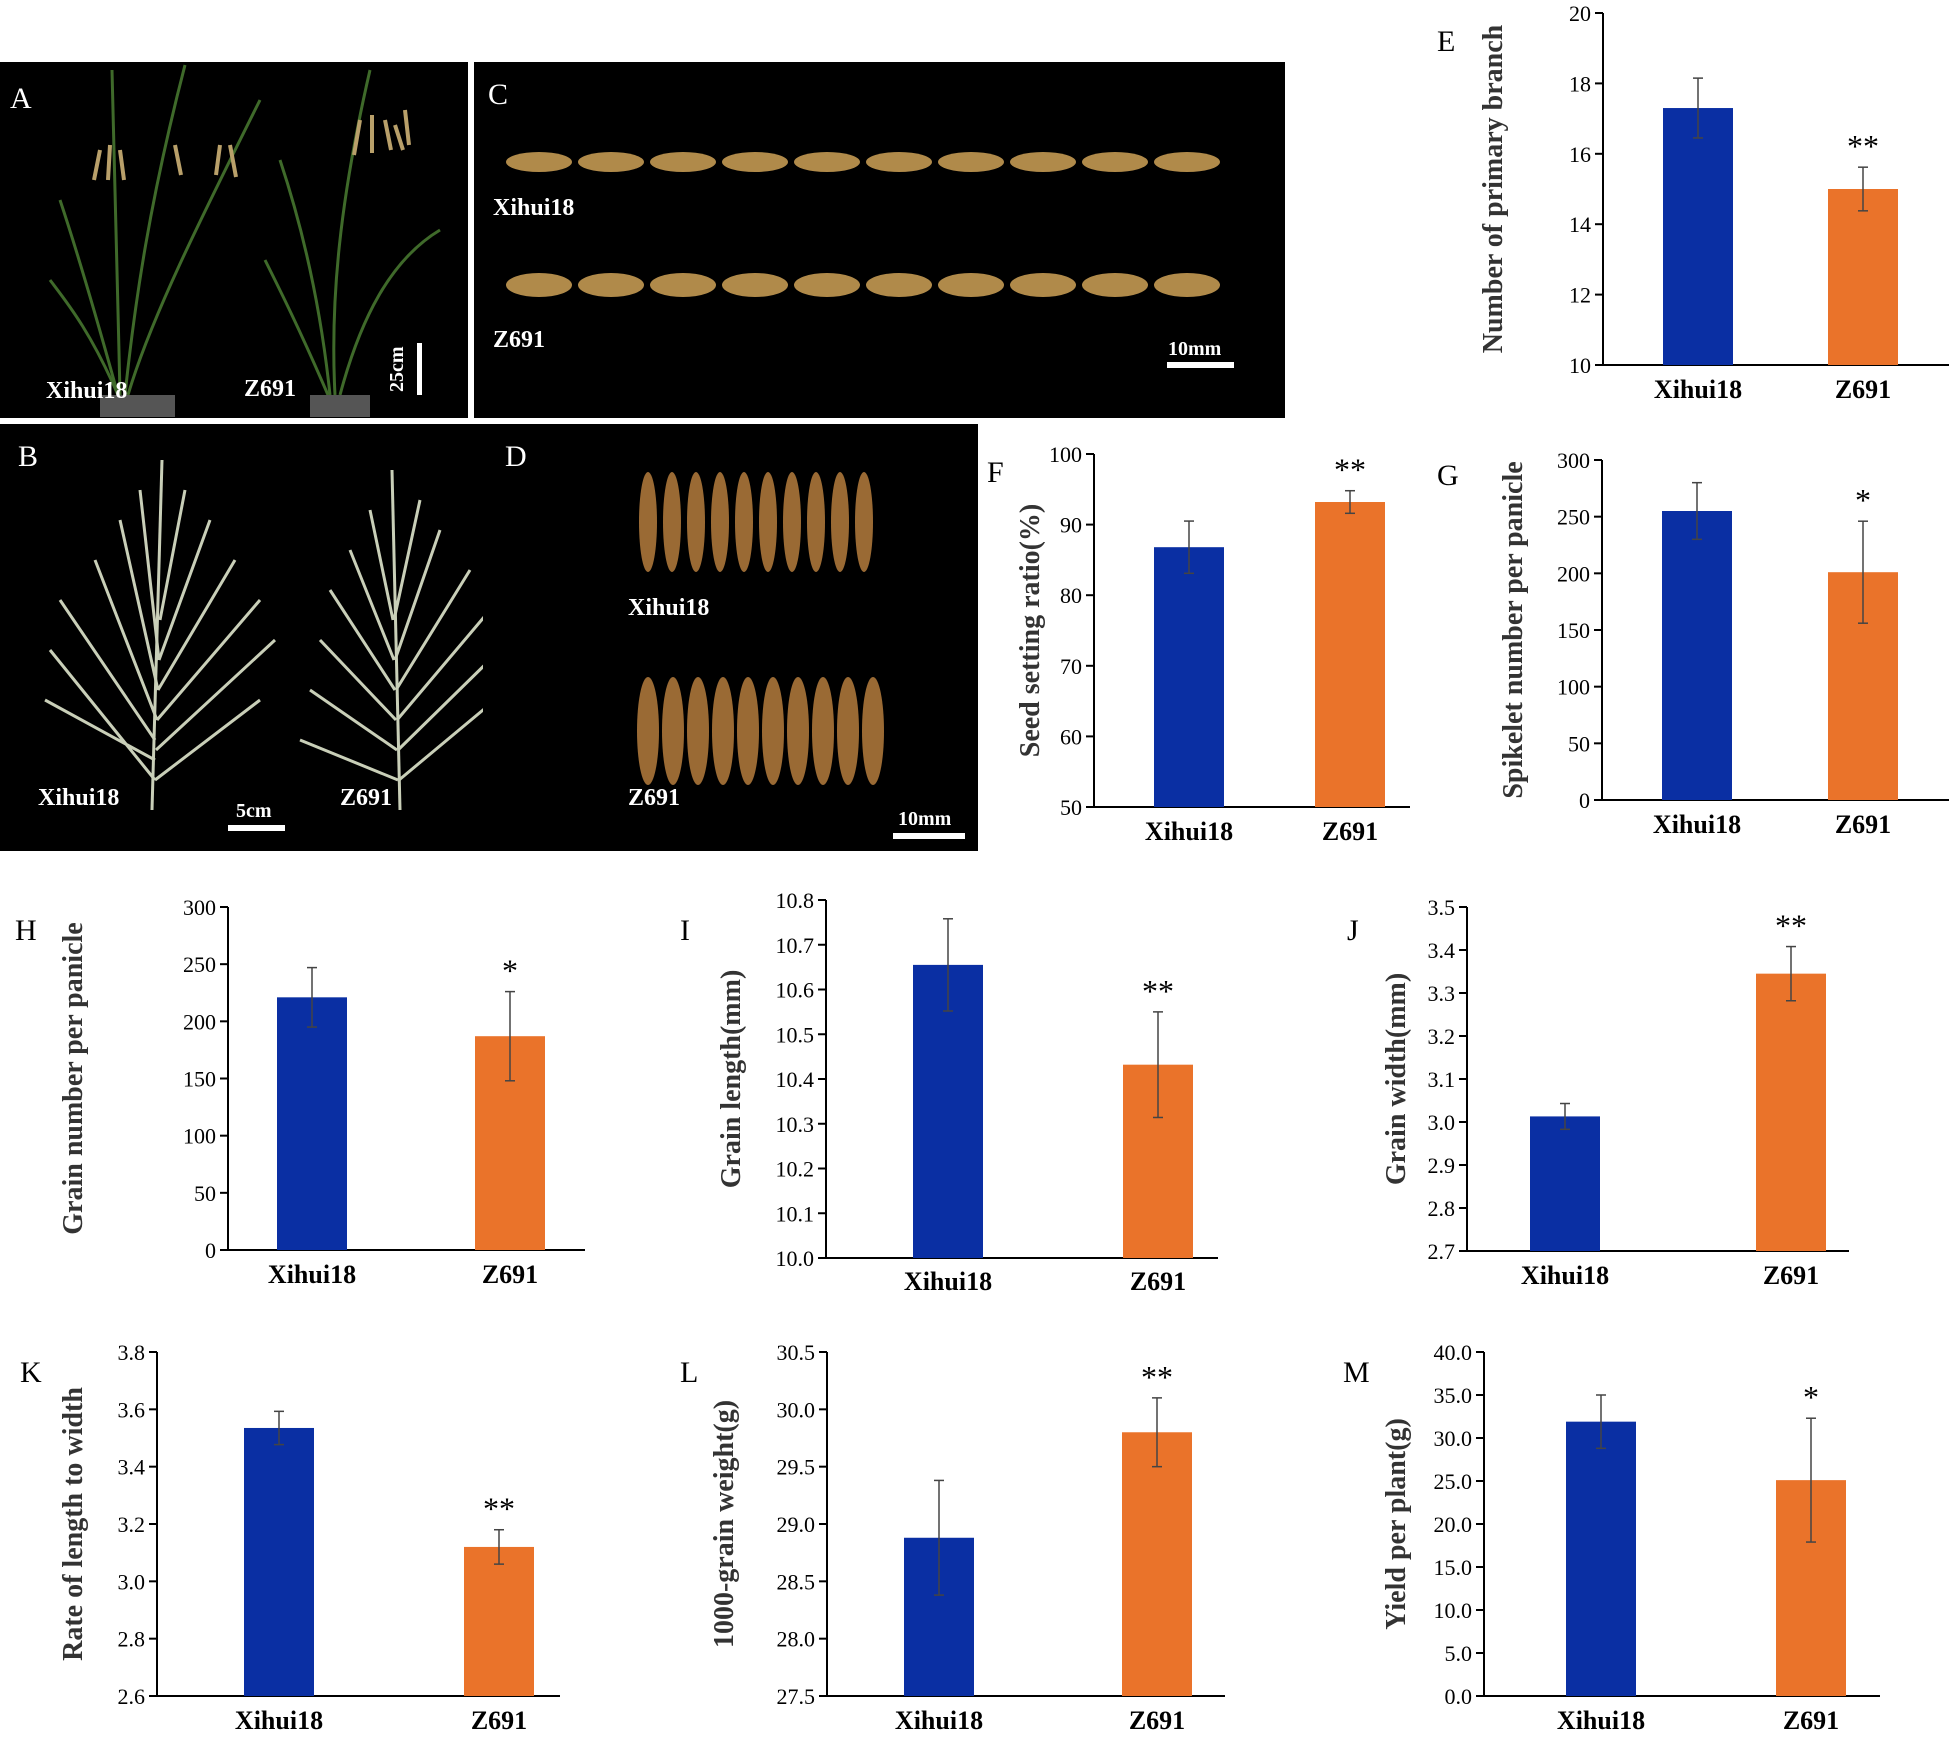 This screenshot has height=1746, width=1949. I want to click on y-tick-label: 3.4, so click(132, 1467).